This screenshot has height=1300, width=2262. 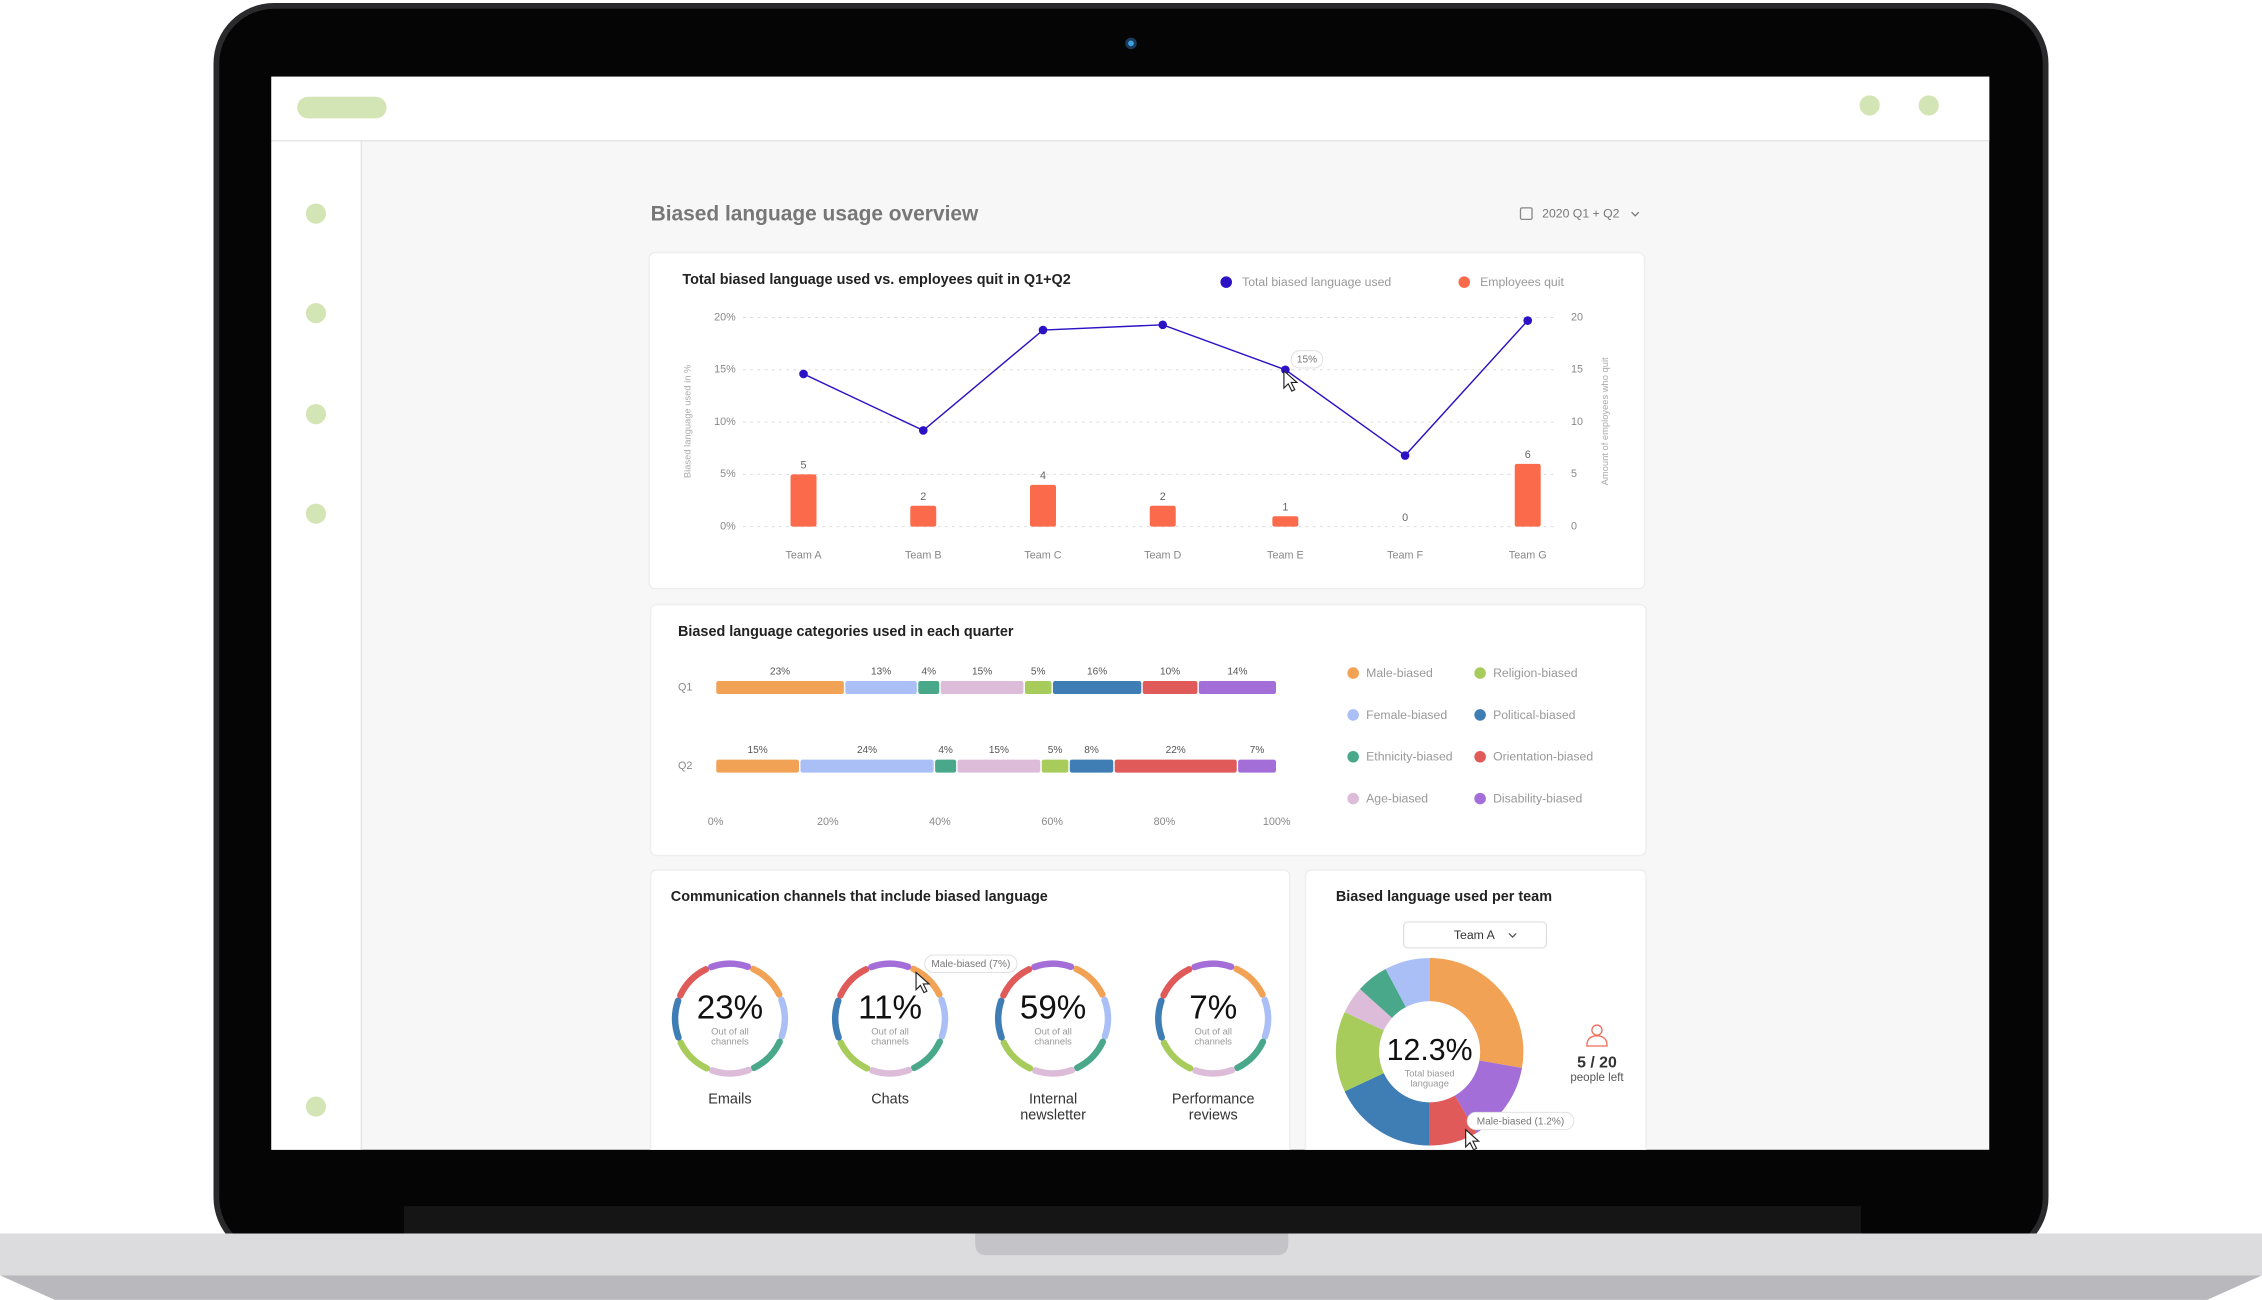 What do you see at coordinates (1528, 555) in the screenshot?
I see `x-tick-label: Team G` at bounding box center [1528, 555].